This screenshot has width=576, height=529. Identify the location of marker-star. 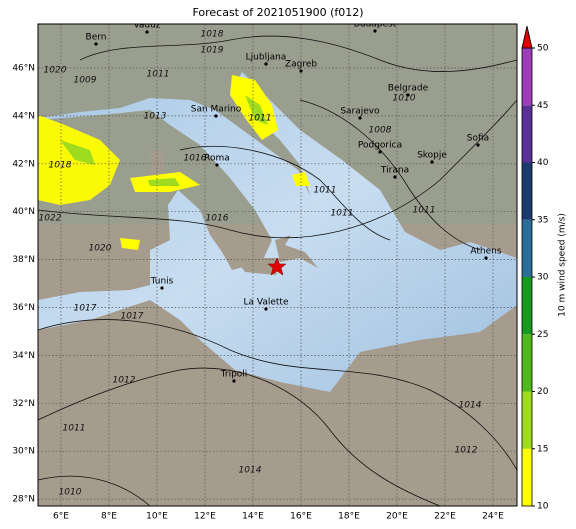
(277, 266).